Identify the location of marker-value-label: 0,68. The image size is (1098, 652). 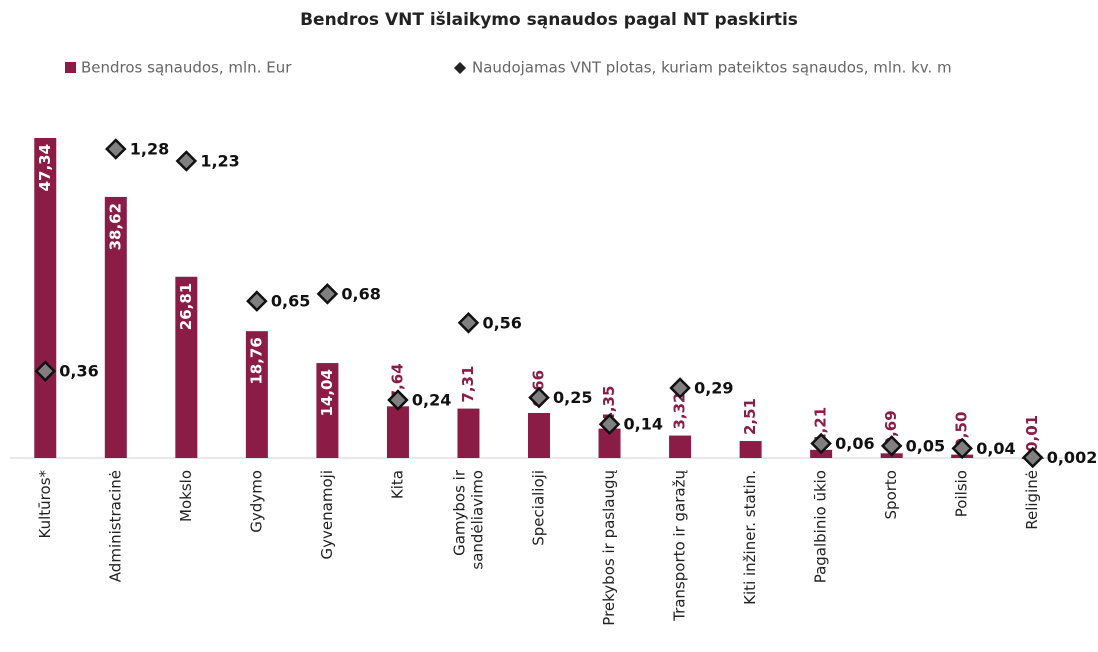
(360, 293).